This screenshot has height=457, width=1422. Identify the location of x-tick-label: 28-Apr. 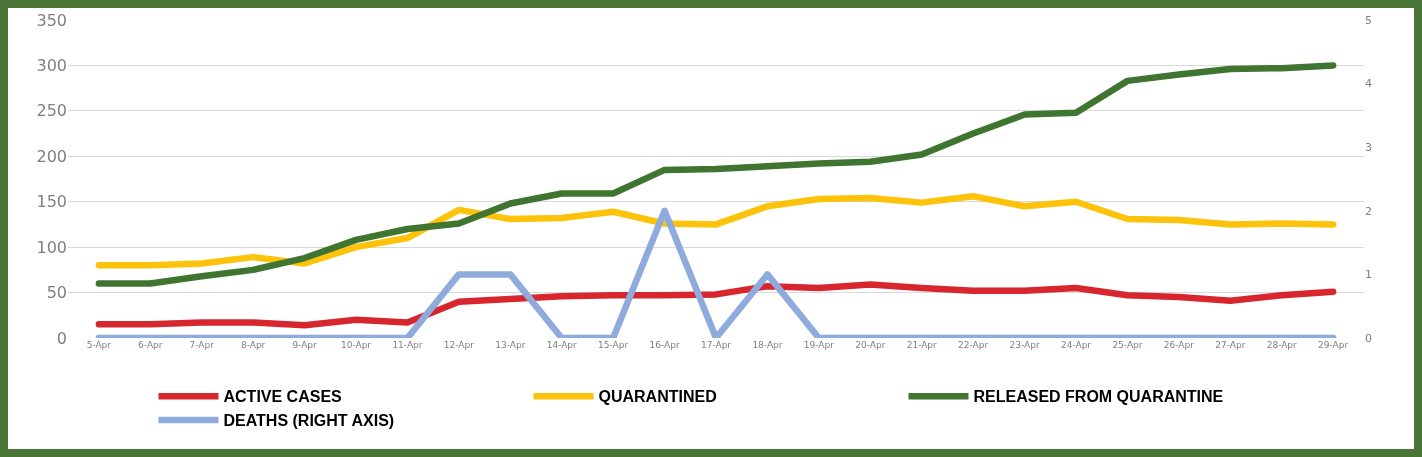
(1282, 345).